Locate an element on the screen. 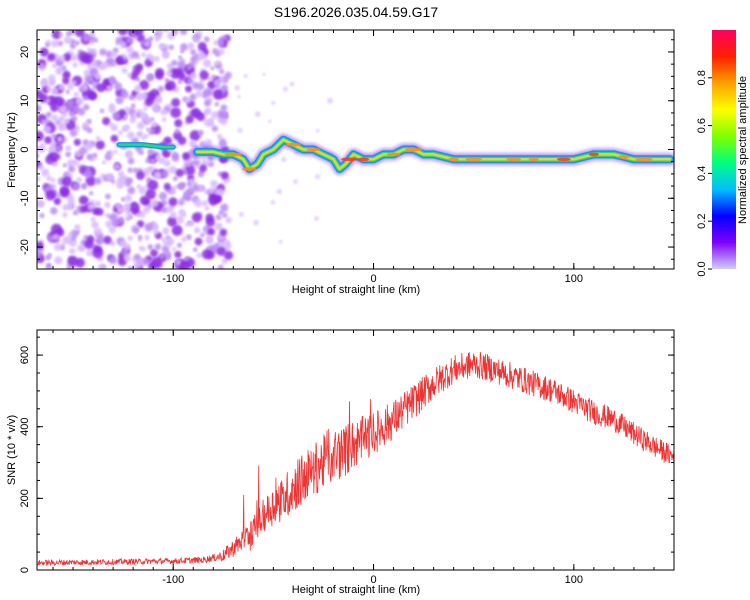 This screenshot has height=600, width=750. spectrogram-ytick-label: -10 is located at coordinates (25, 198).